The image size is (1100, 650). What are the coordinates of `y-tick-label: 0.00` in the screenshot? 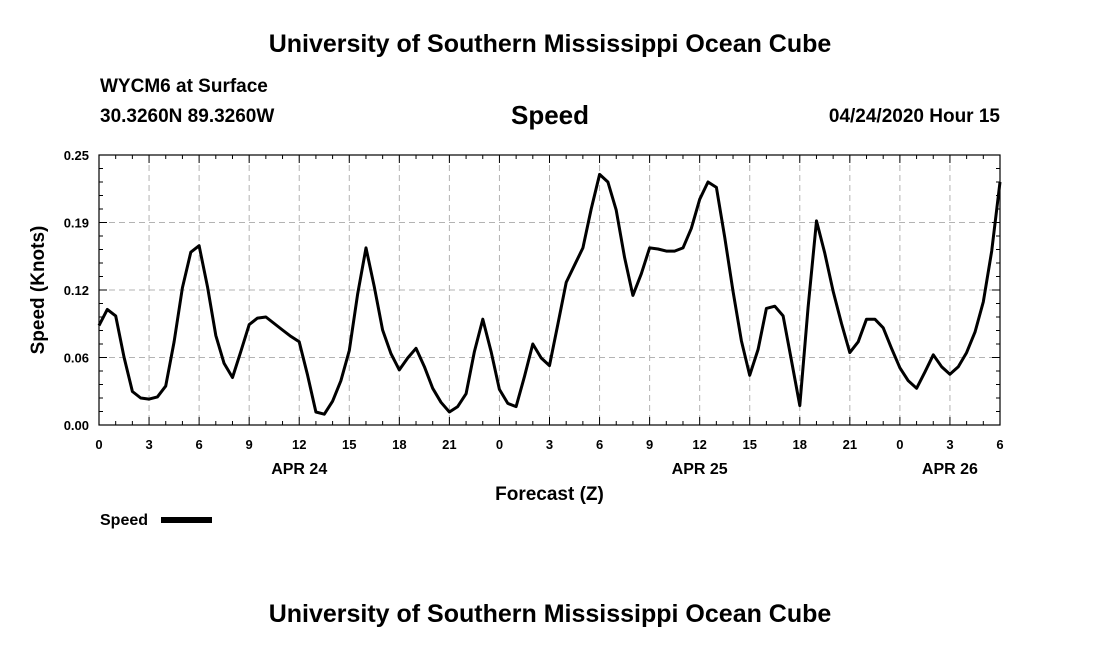 It's located at (76, 425).